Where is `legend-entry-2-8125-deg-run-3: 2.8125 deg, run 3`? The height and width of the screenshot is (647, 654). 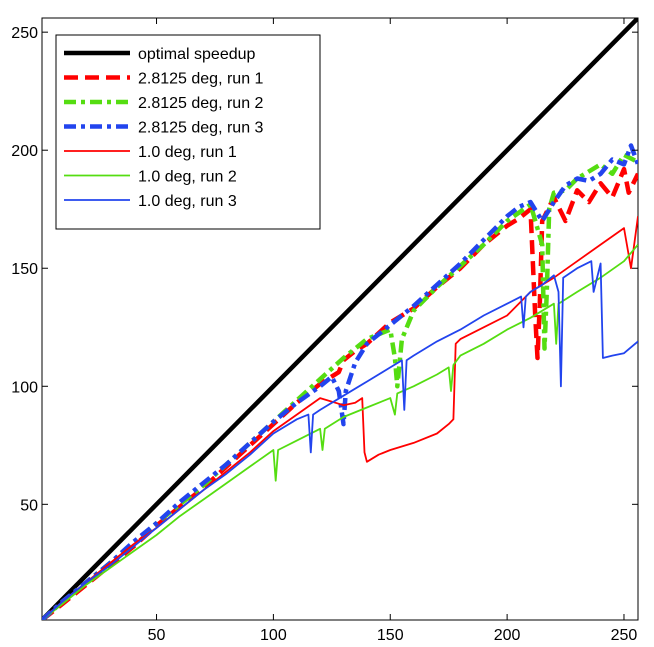
legend-entry-2-8125-deg-run-3: 2.8125 deg, run 3 is located at coordinates (164, 128).